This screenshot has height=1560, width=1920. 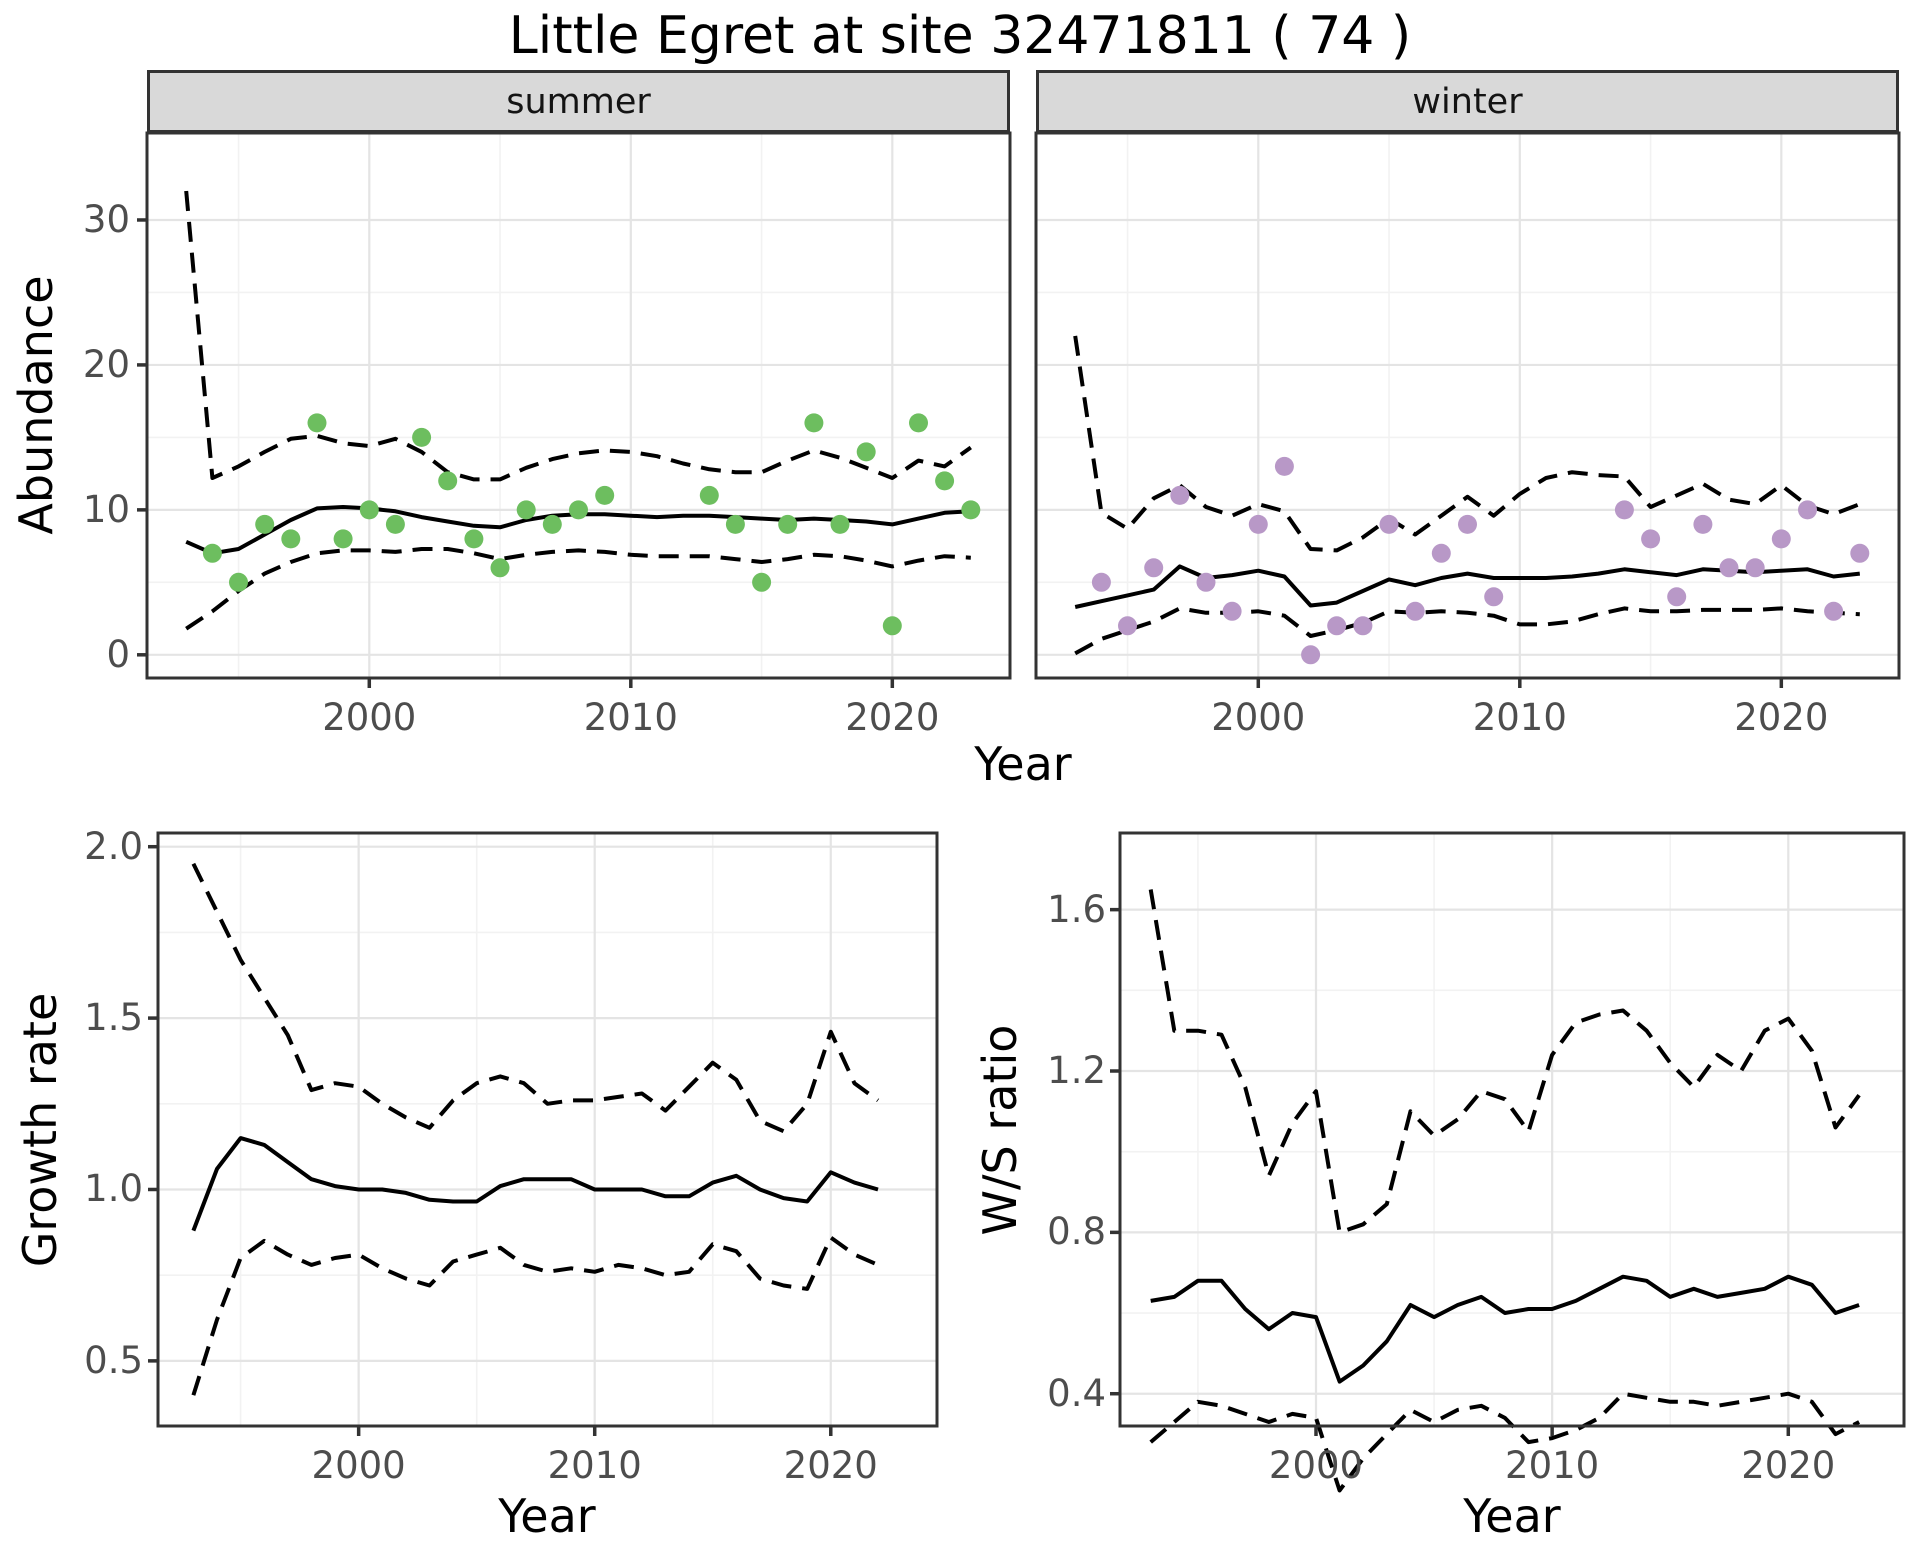 What do you see at coordinates (578, 336) in the screenshot?
I see `abundance-summer-upper-95ci-line` at bounding box center [578, 336].